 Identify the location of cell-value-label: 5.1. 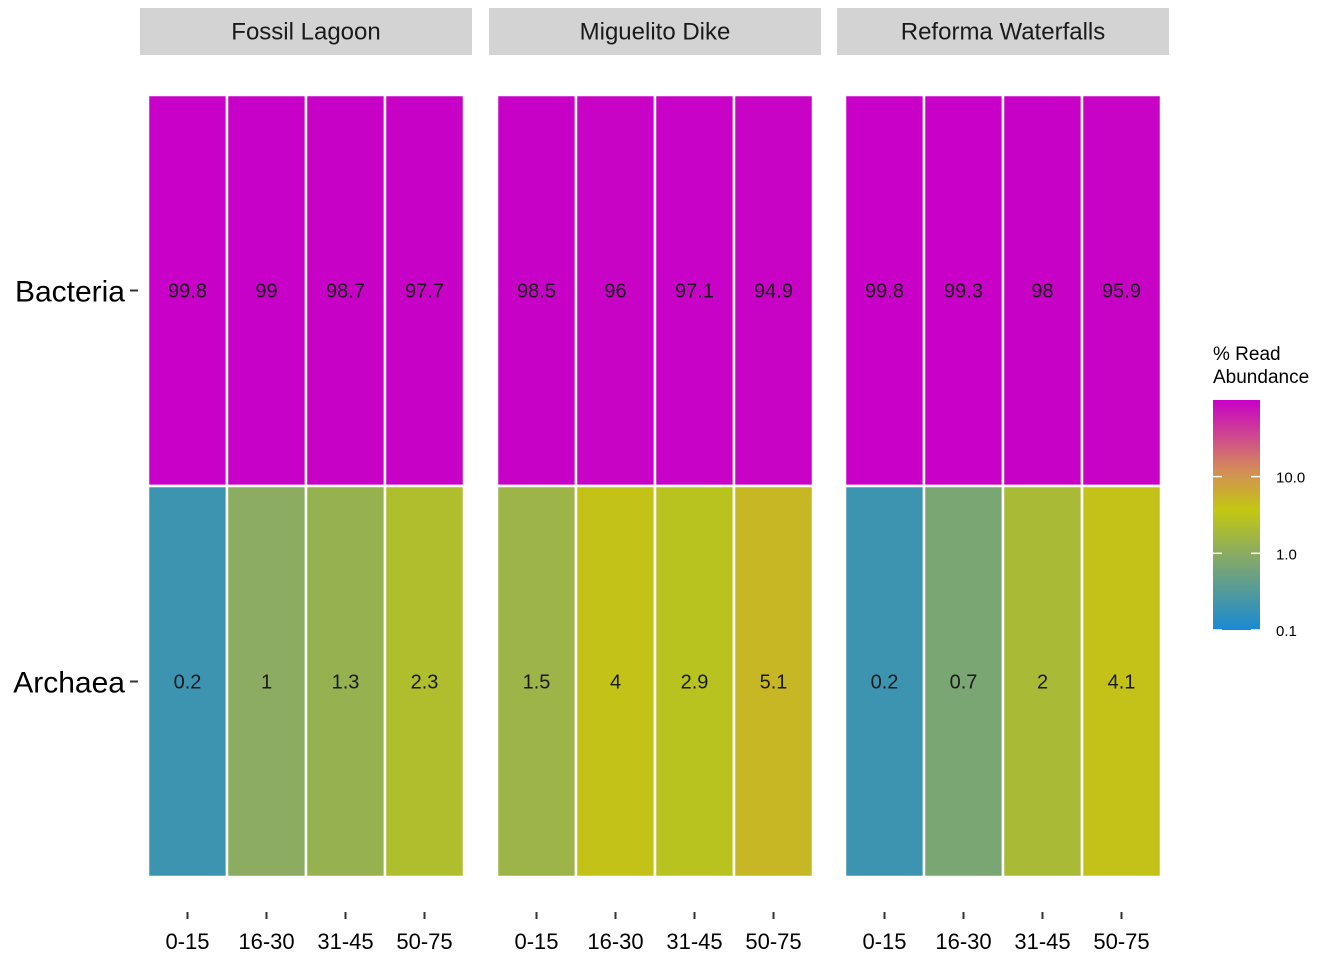
(774, 683).